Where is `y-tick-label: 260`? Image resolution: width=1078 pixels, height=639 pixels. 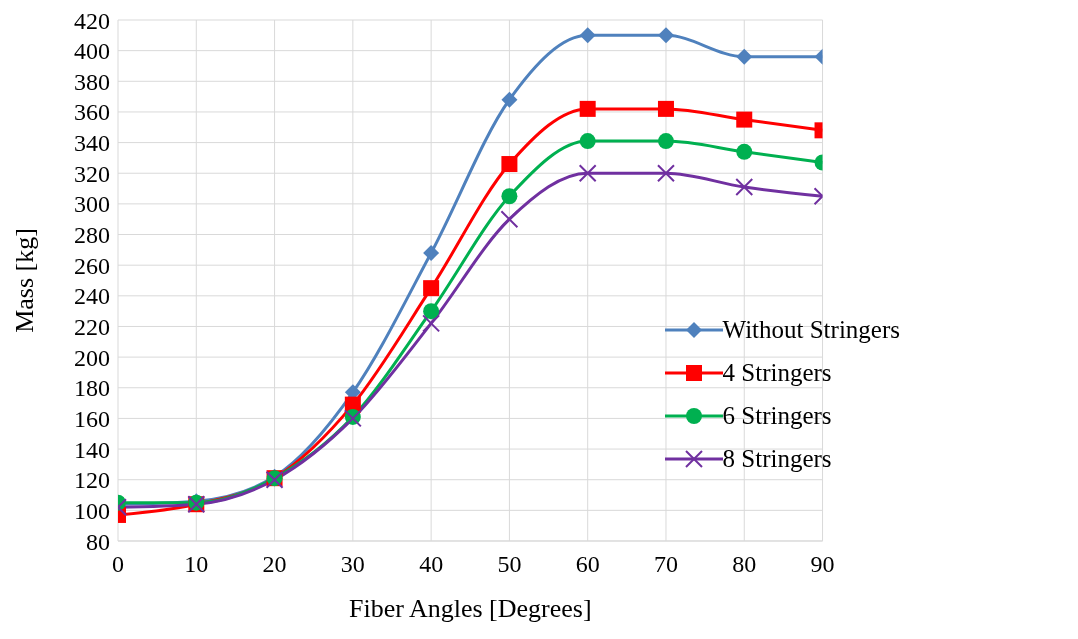
y-tick-label: 260 is located at coordinates (92, 265).